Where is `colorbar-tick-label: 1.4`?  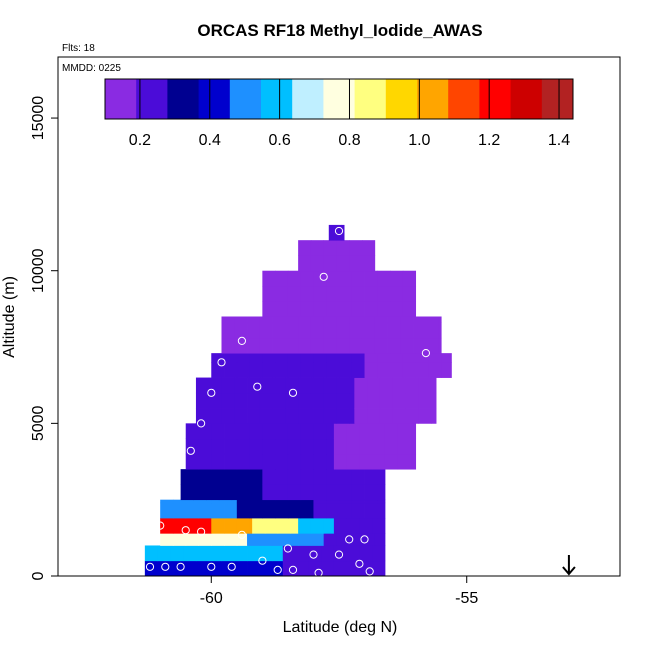
colorbar-tick-label: 1.4 is located at coordinates (559, 140).